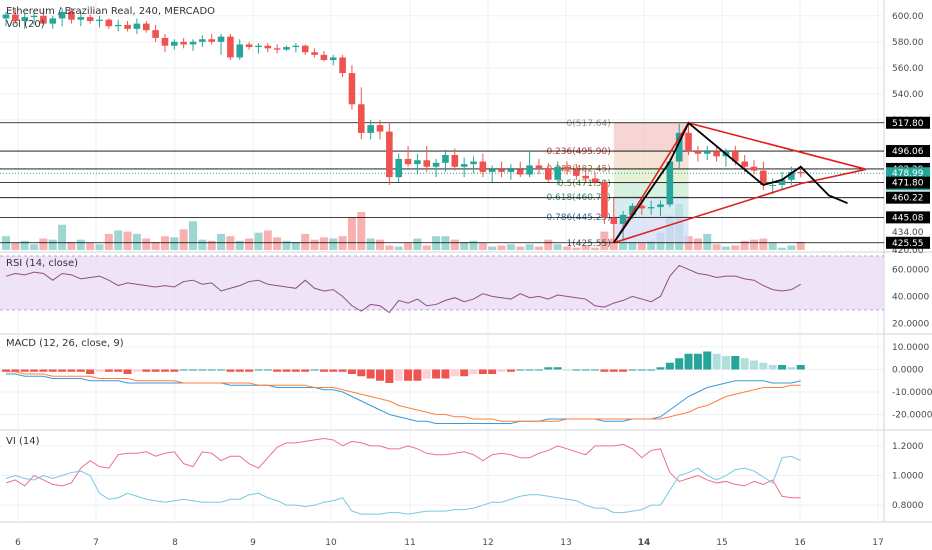 The width and height of the screenshot is (932, 550). Describe the element at coordinates (96, 543) in the screenshot. I see `x-tick-label: 7` at that location.